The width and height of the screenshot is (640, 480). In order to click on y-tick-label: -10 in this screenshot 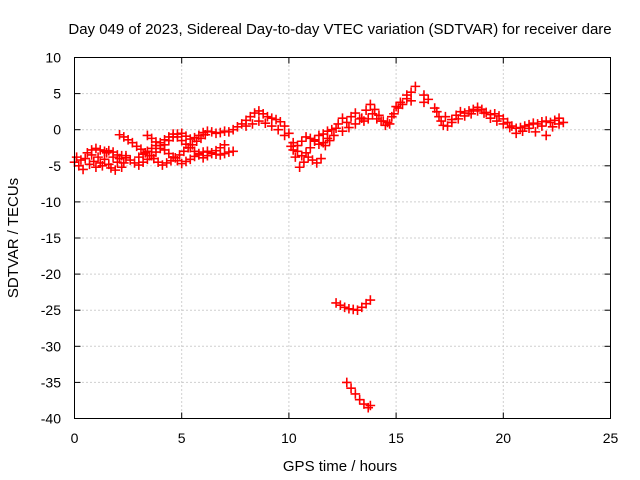, I will do `click(51, 202)`.